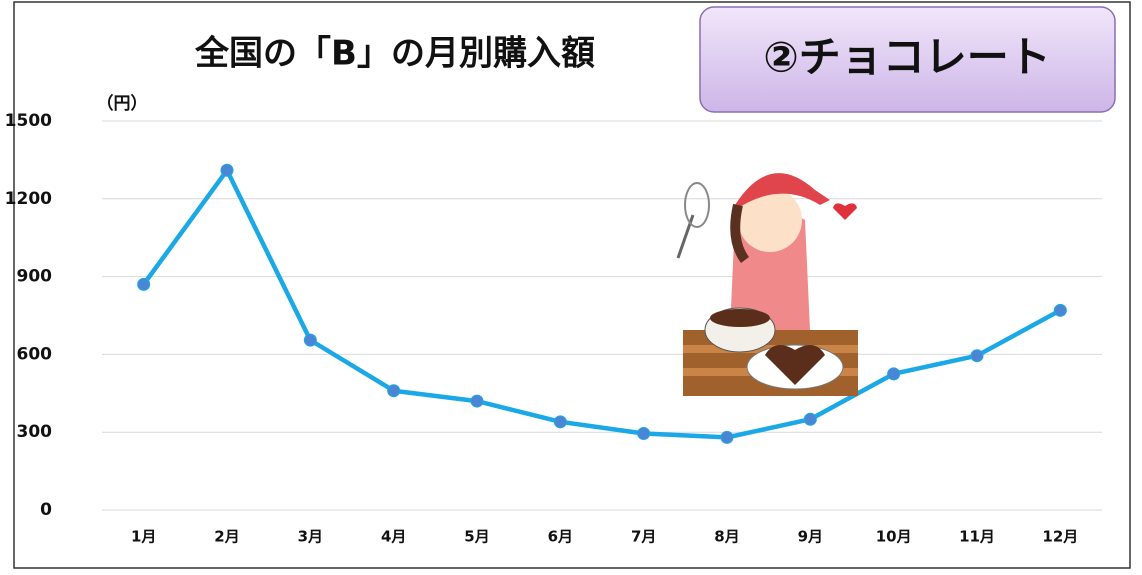  I want to click on y-axis-label: （円）, so click(122, 103).